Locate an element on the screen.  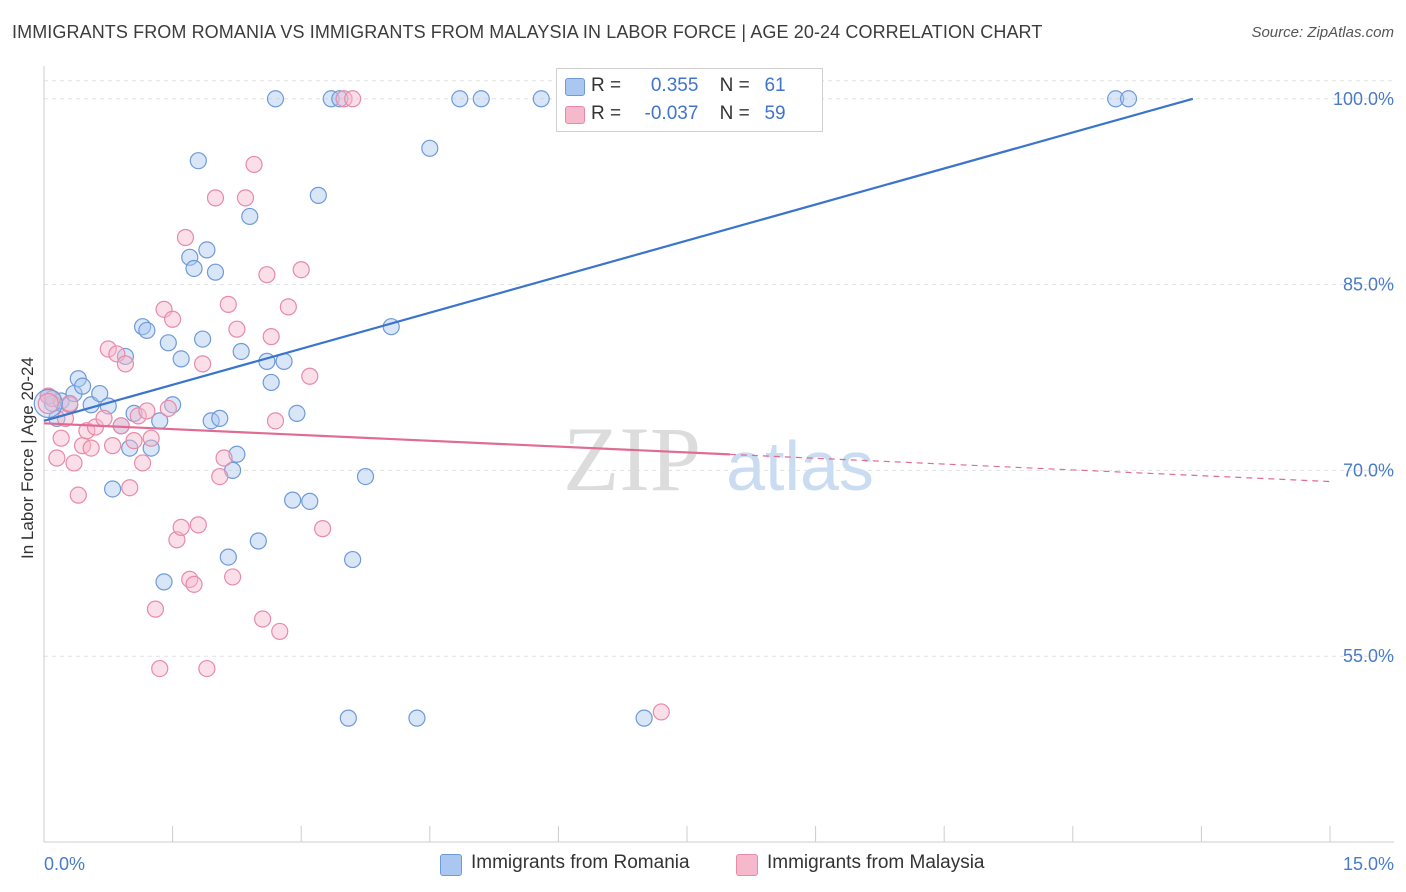
legend-n-label: N = is located at coordinates (734, 113).